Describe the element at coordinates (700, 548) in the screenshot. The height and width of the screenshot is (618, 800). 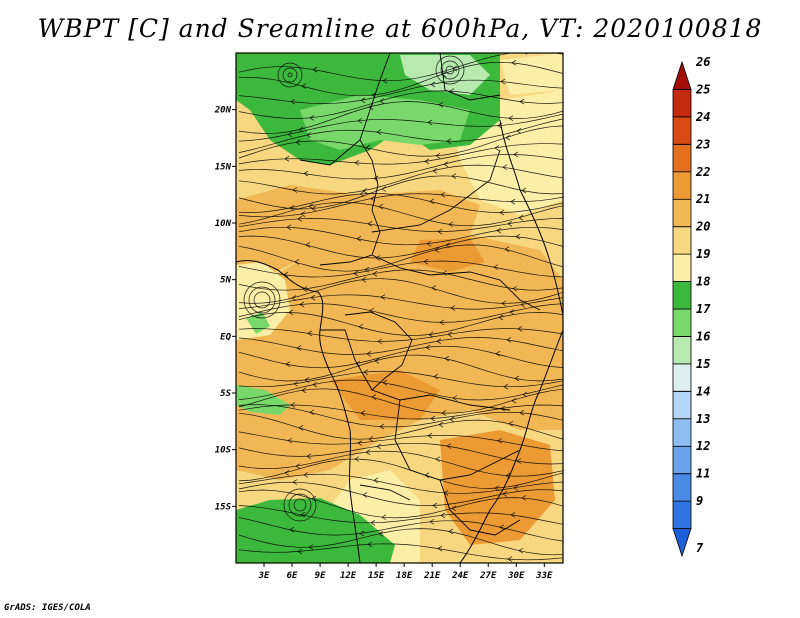
I see `colorbar-label: 7` at that location.